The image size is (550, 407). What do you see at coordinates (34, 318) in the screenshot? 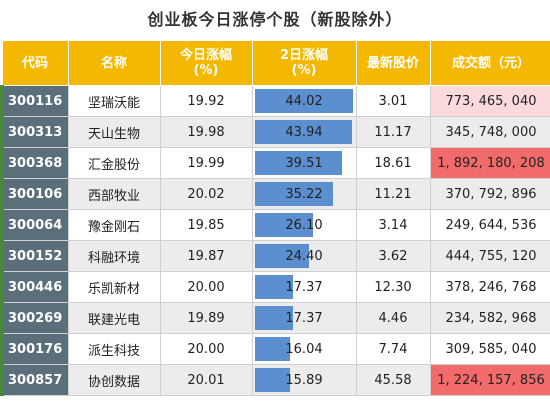
I see `cell-code: 300269` at bounding box center [34, 318].